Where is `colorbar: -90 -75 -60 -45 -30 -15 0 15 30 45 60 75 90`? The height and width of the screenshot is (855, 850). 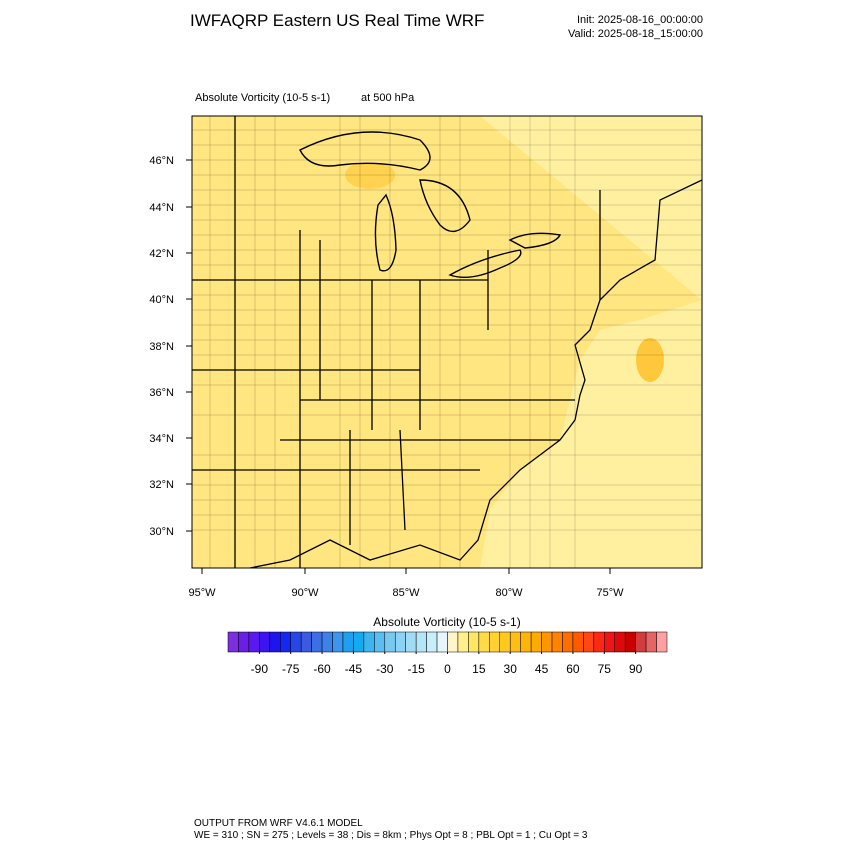 colorbar: -90 -75 -60 -45 -30 -15 0 15 30 45 60 75 90 is located at coordinates (447, 653).